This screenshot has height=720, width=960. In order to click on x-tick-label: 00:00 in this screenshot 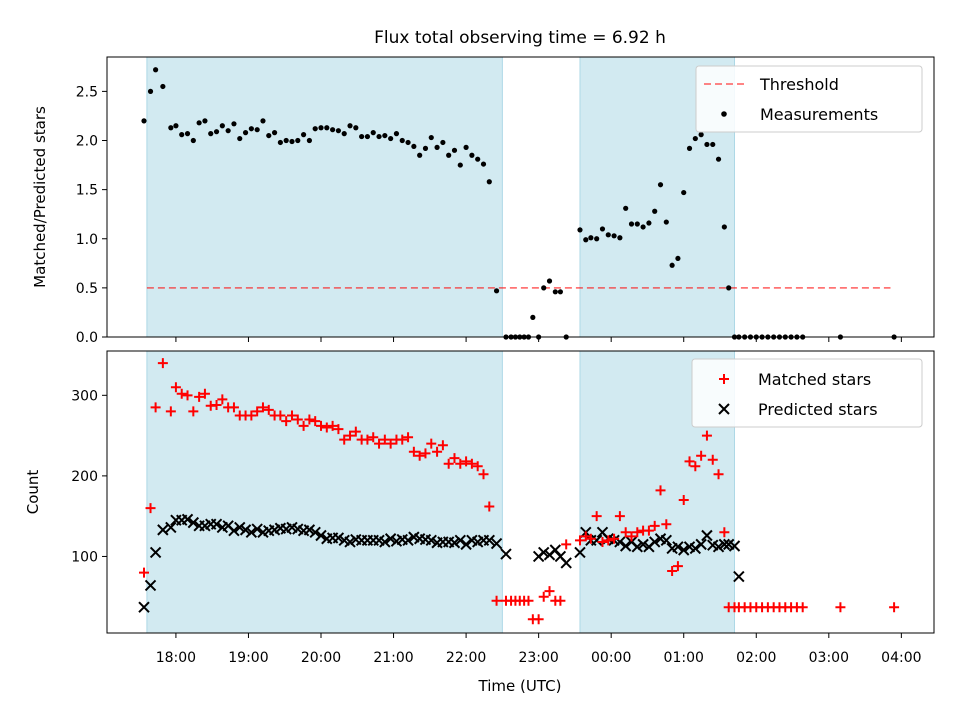, I will do `click(611, 658)`.